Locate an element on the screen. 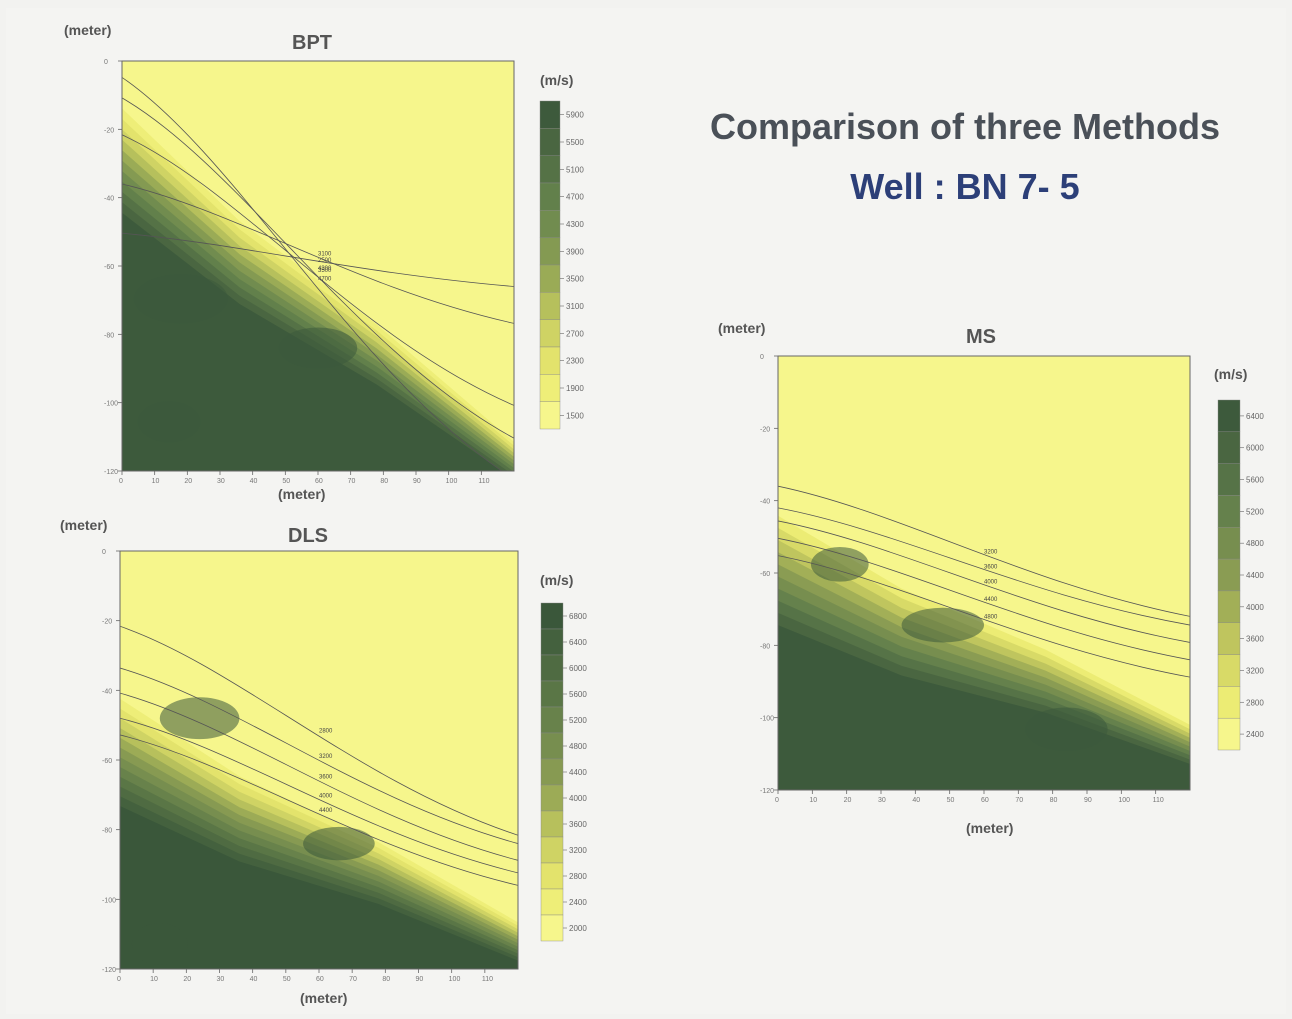 This screenshot has height=1019, width=1292. colorbar-label: 5100 is located at coordinates (575, 169).